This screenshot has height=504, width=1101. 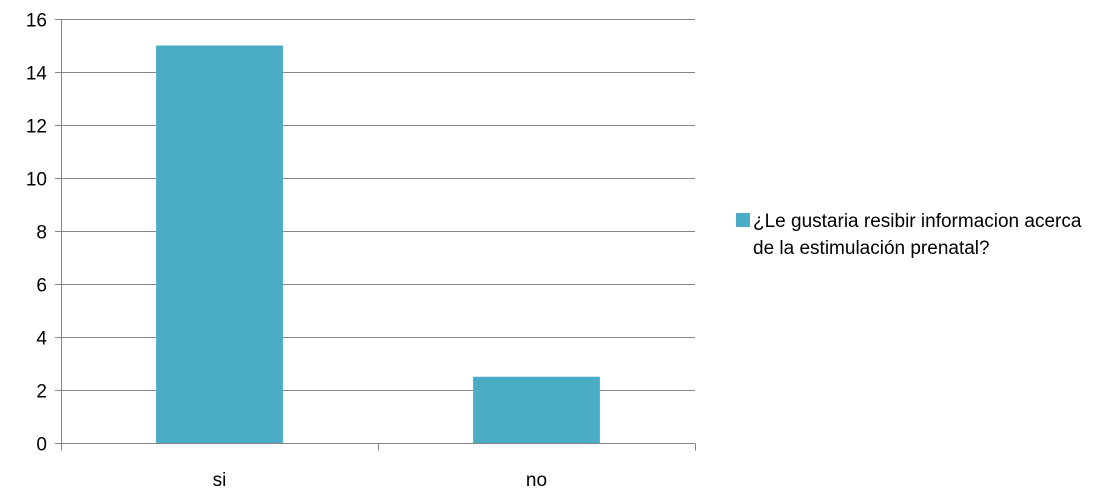 I want to click on y-tick-label: 10, so click(x=36, y=180).